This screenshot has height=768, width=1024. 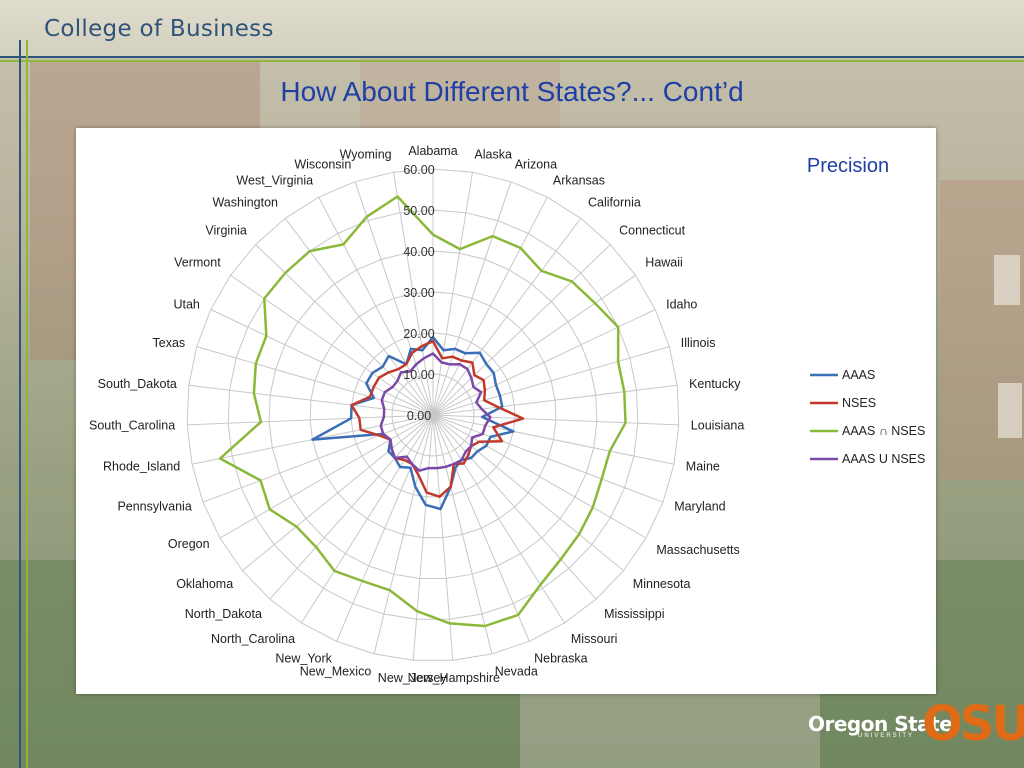 What do you see at coordinates (886, 736) in the screenshot?
I see `logo-sub: UNIVERSITY` at bounding box center [886, 736].